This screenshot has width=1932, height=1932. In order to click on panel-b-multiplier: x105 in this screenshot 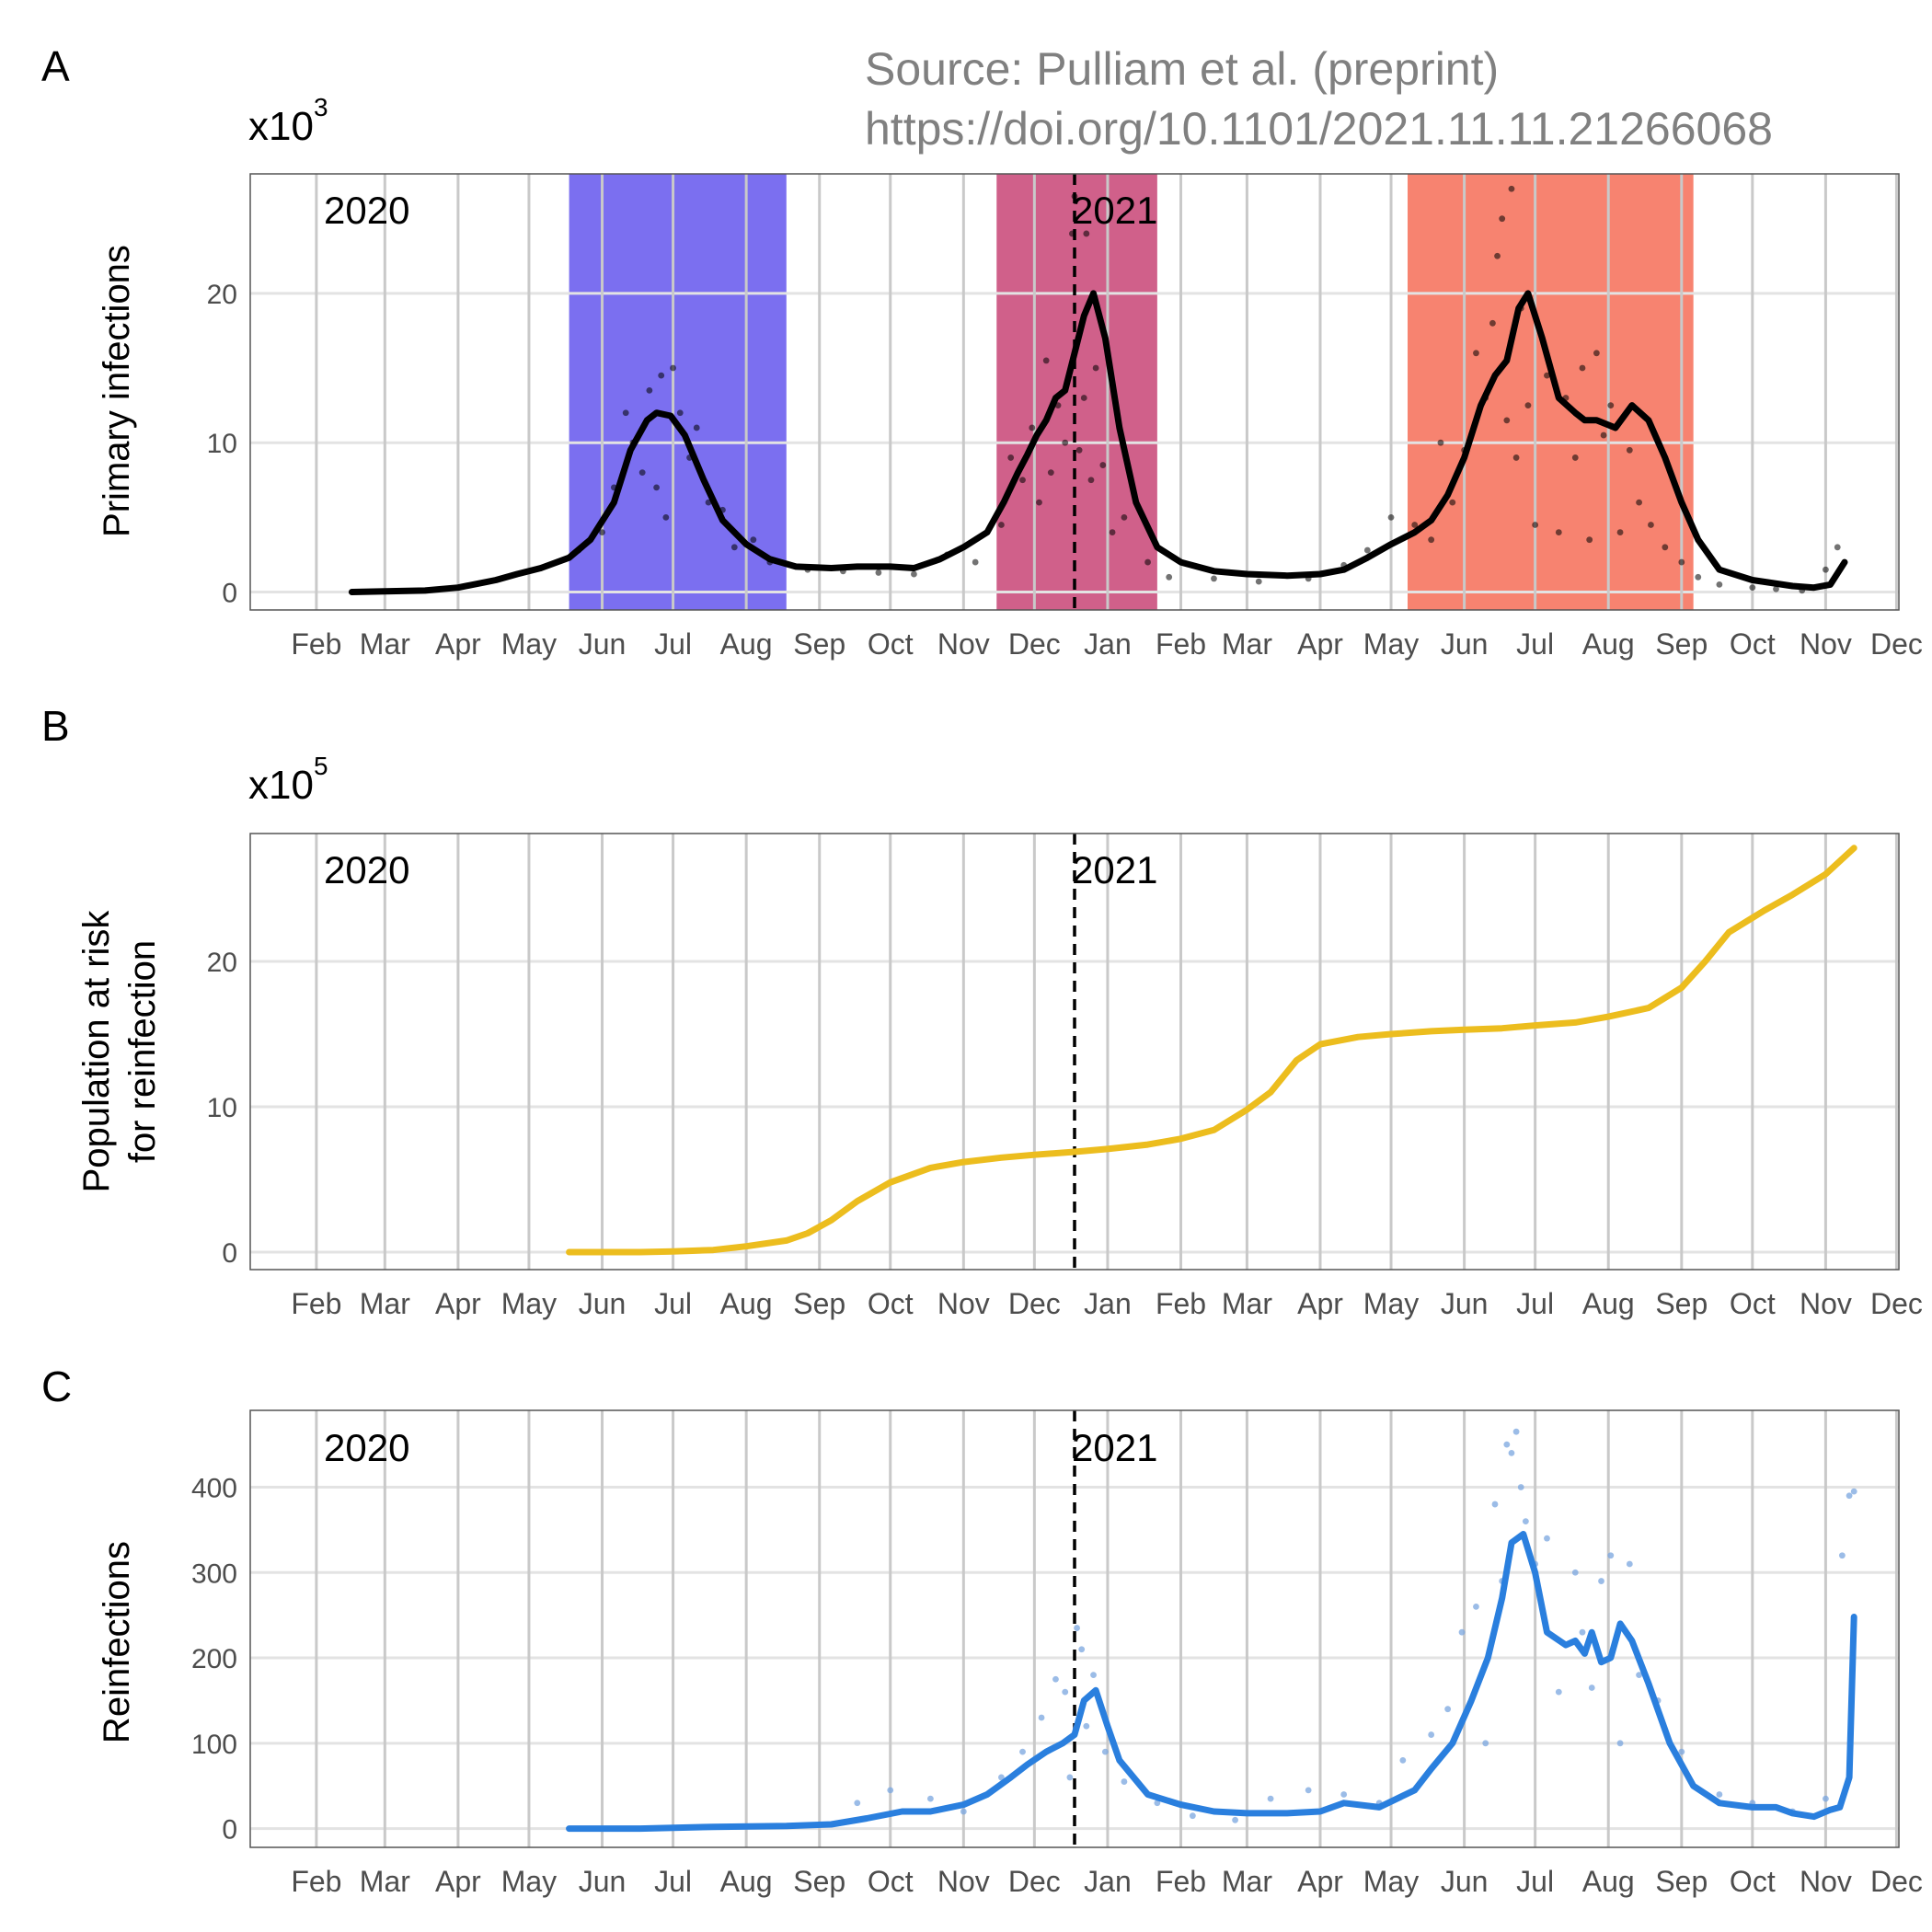, I will do `click(288, 780)`.